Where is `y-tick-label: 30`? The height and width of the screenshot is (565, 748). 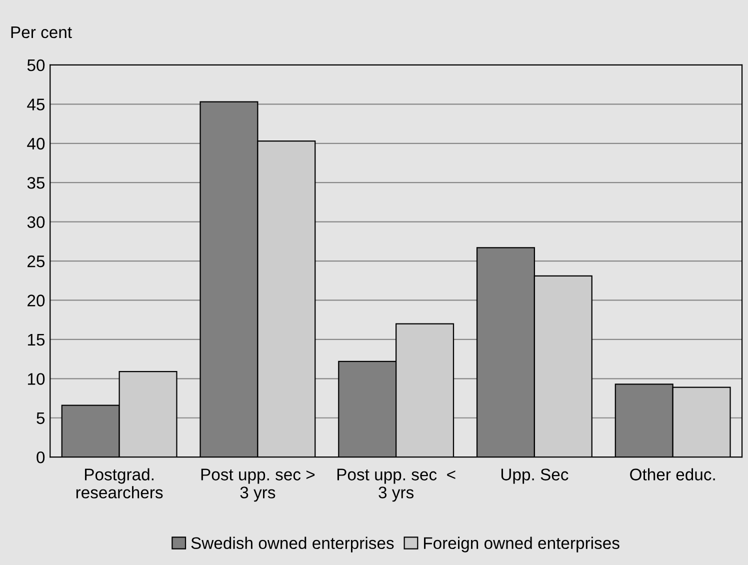 y-tick-label: 30 is located at coordinates (36, 222).